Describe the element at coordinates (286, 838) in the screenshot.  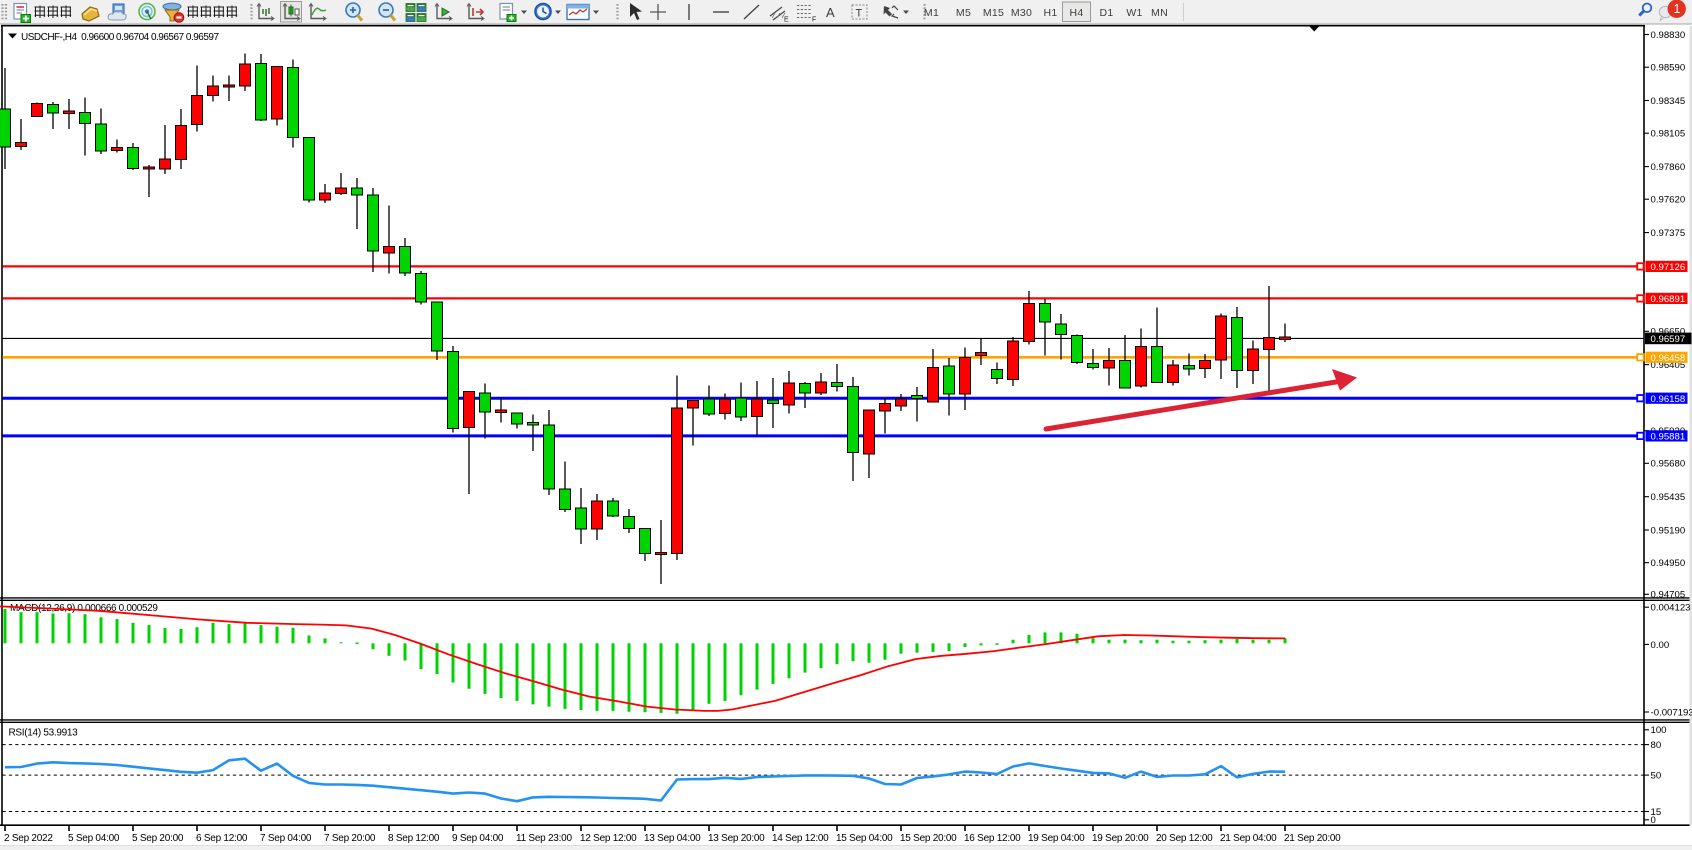
I see `svg-text: 7 Sep 04:00` at that location.